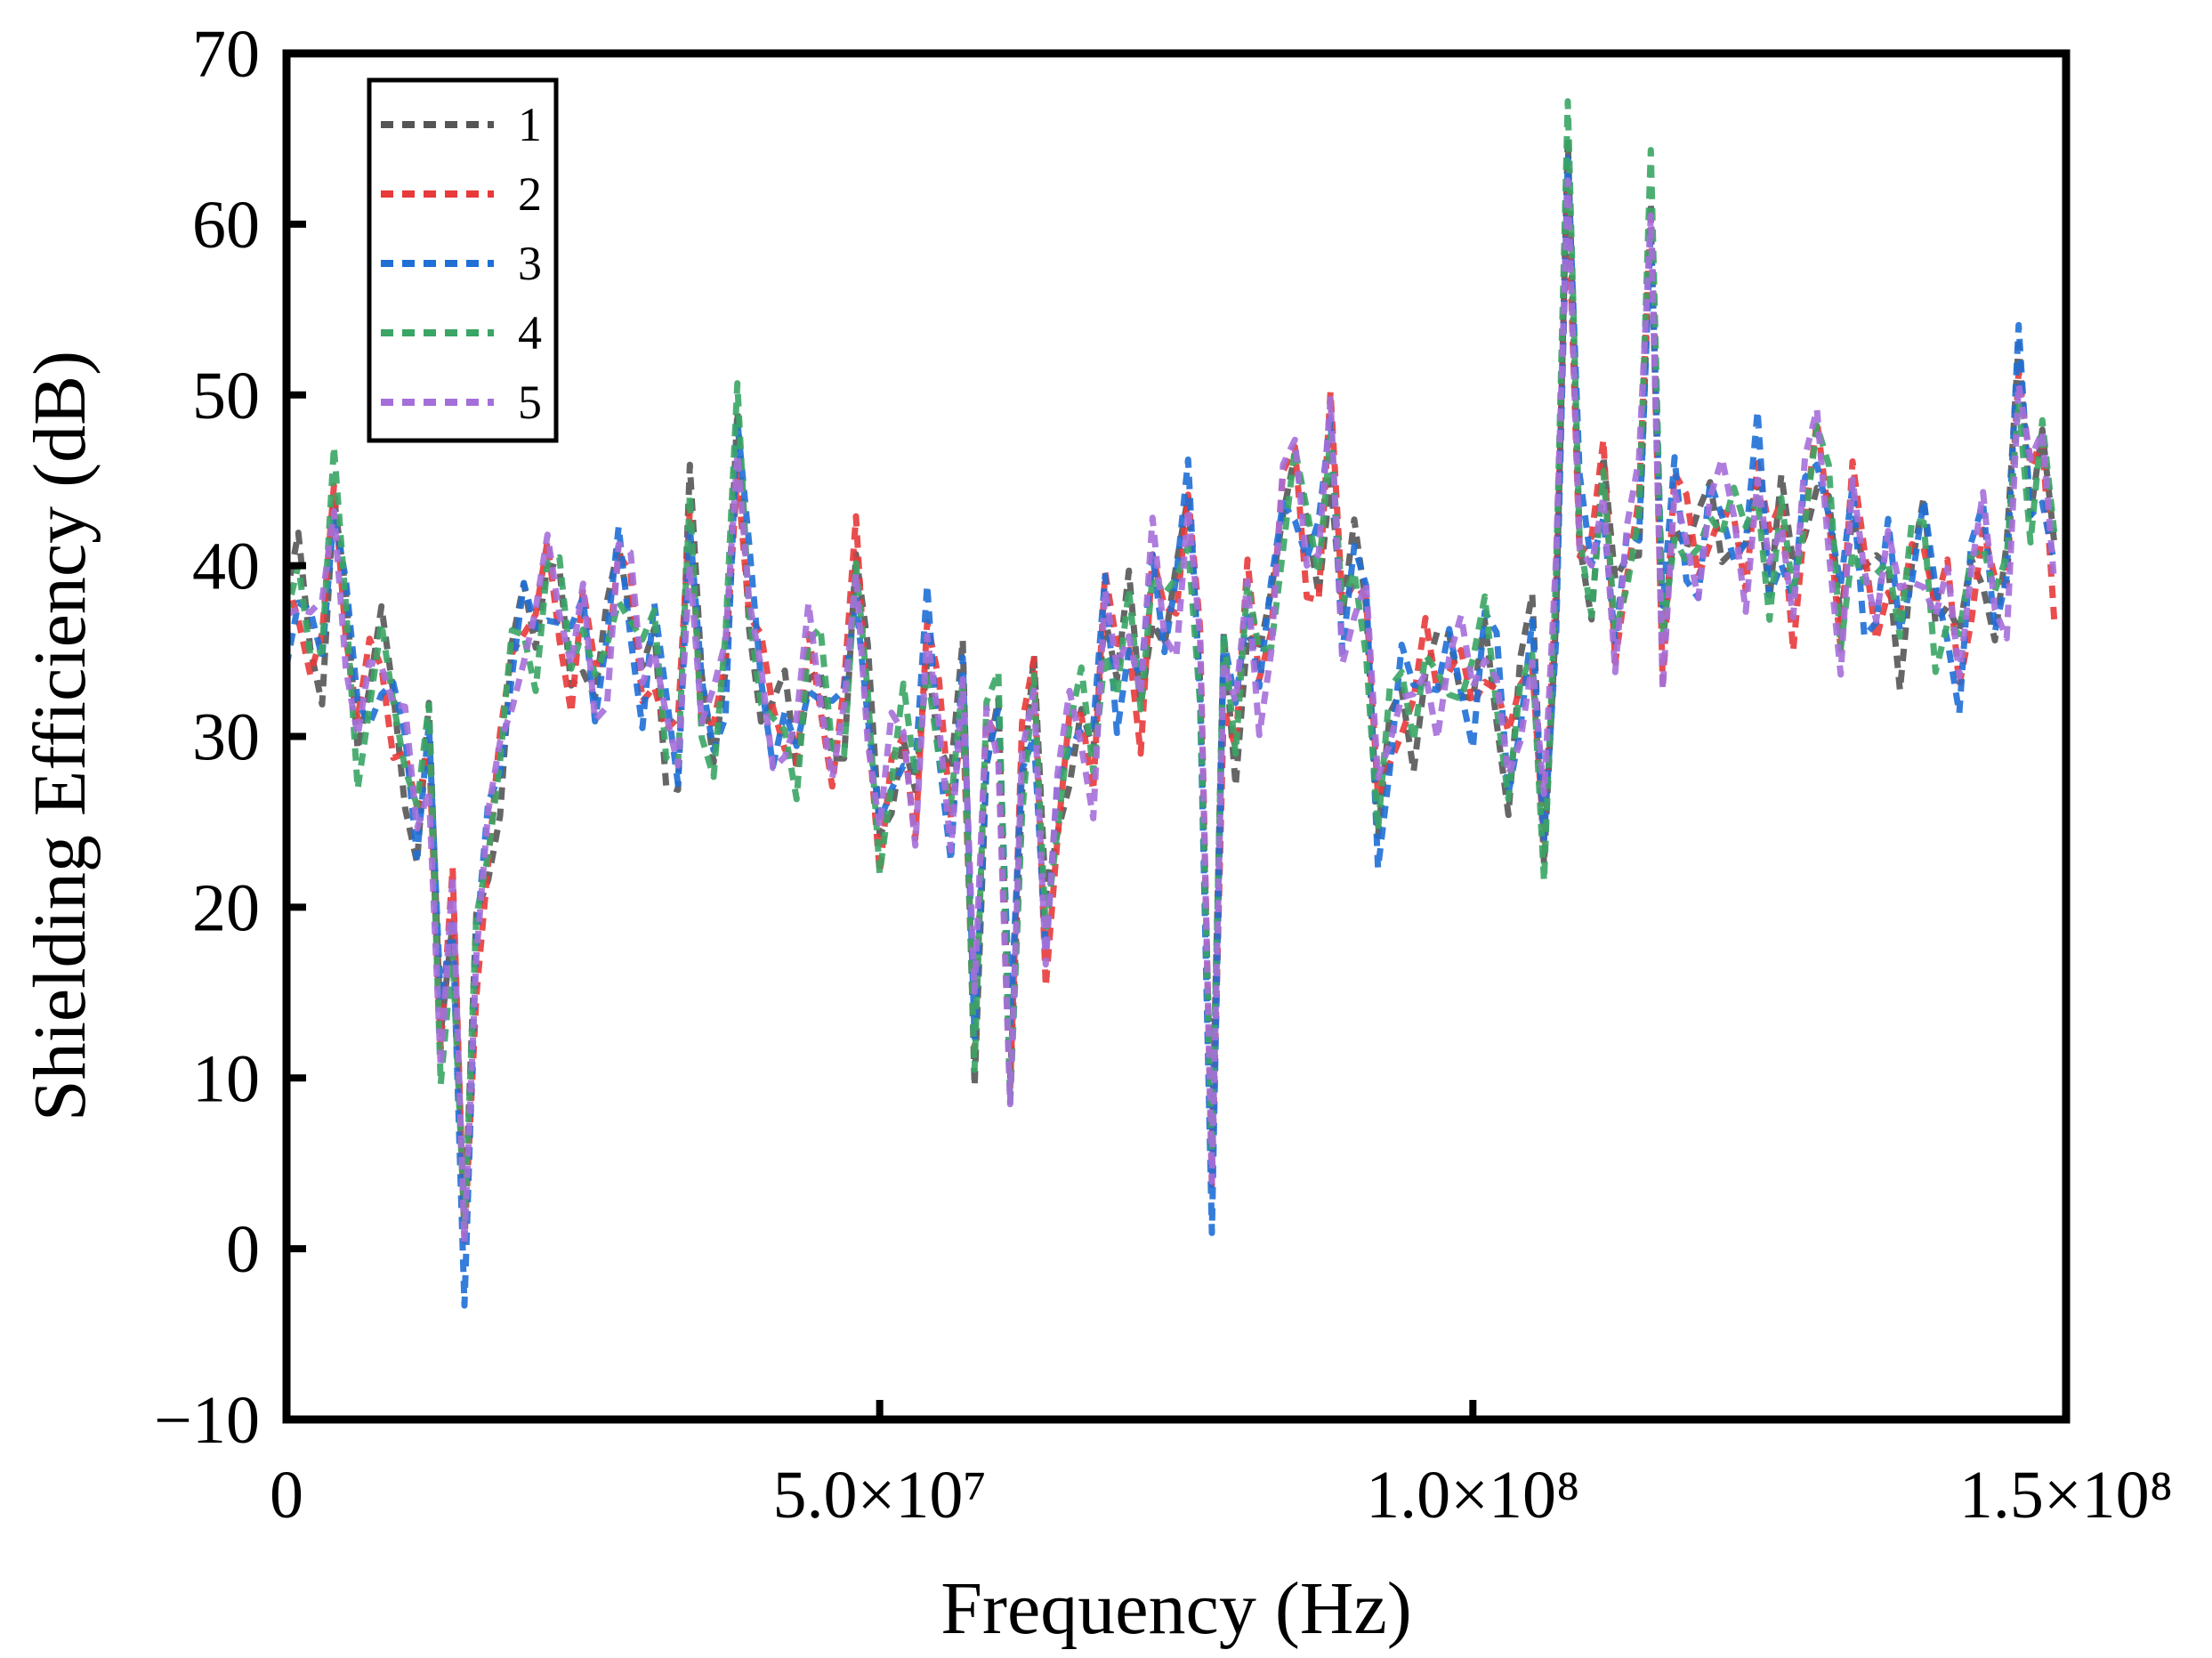 The height and width of the screenshot is (1658, 2212). Describe the element at coordinates (530, 124) in the screenshot. I see `legend-label-1: 1` at that location.